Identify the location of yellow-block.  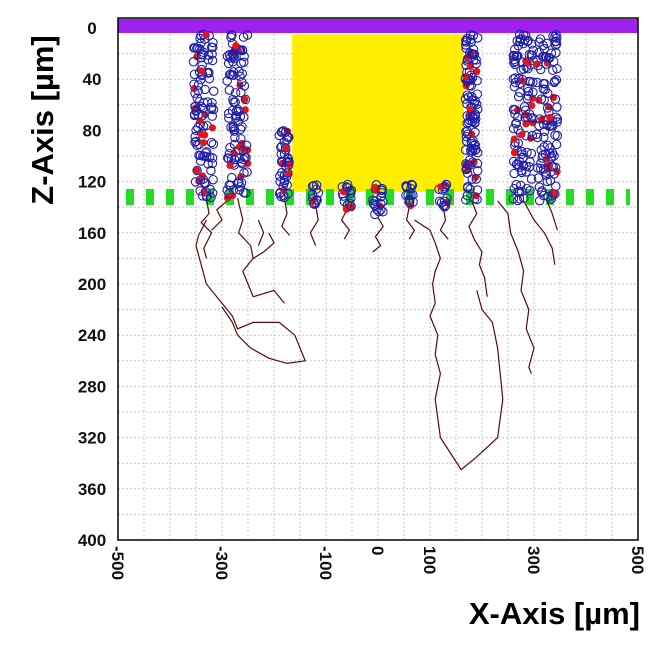
(378, 113).